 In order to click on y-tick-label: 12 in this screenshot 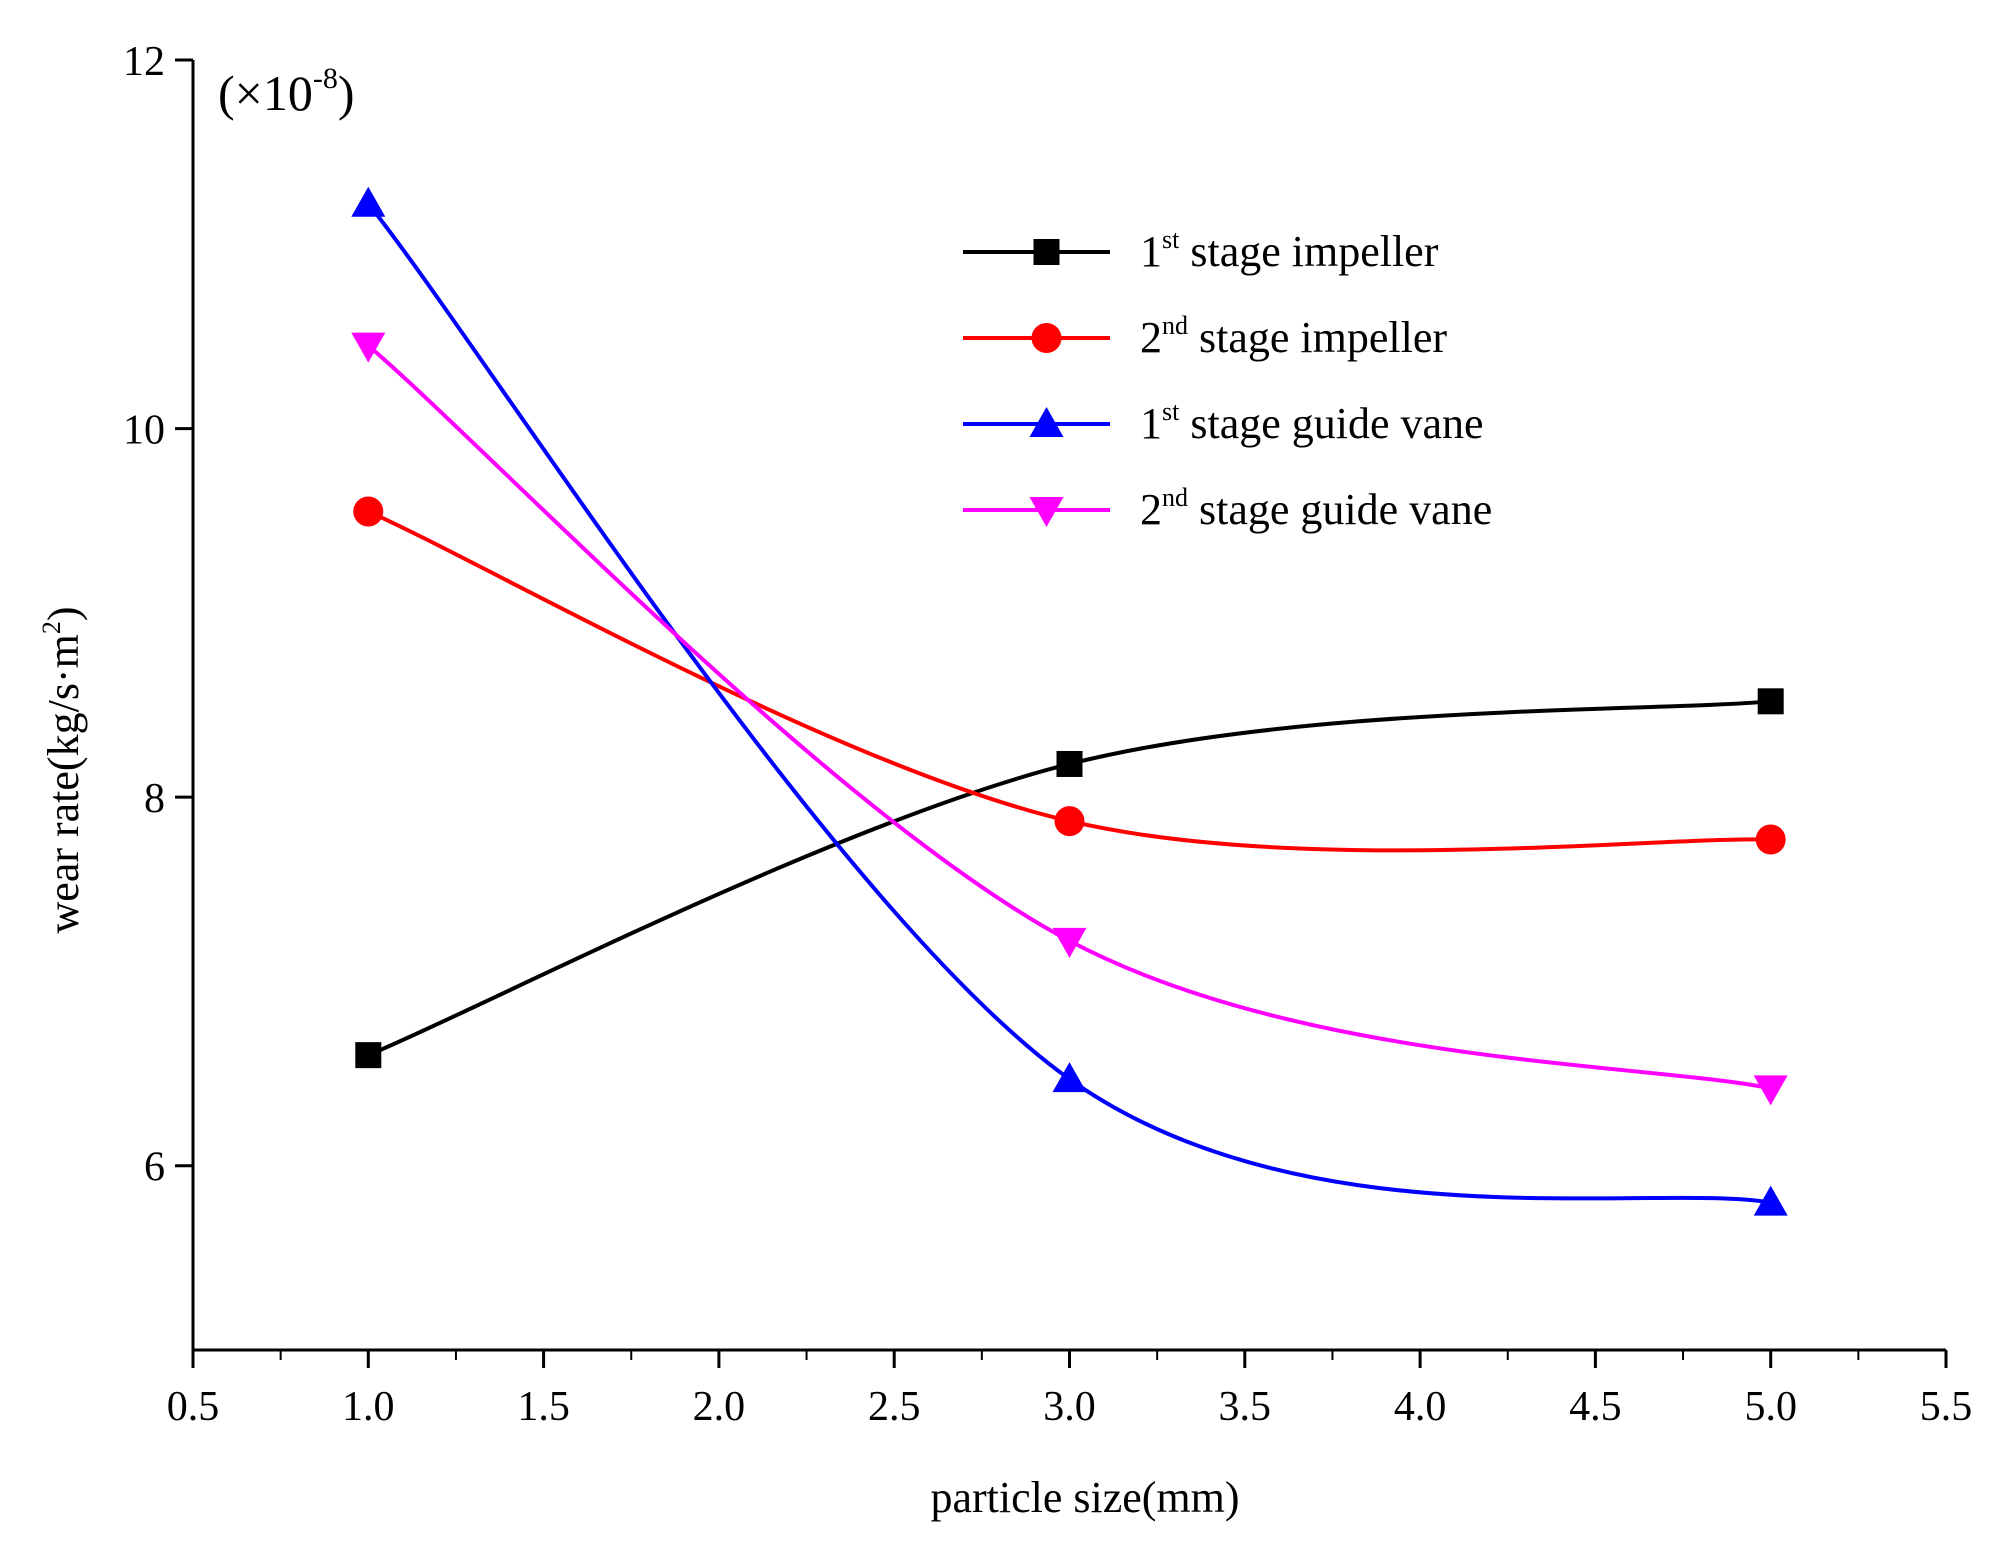, I will do `click(144, 62)`.